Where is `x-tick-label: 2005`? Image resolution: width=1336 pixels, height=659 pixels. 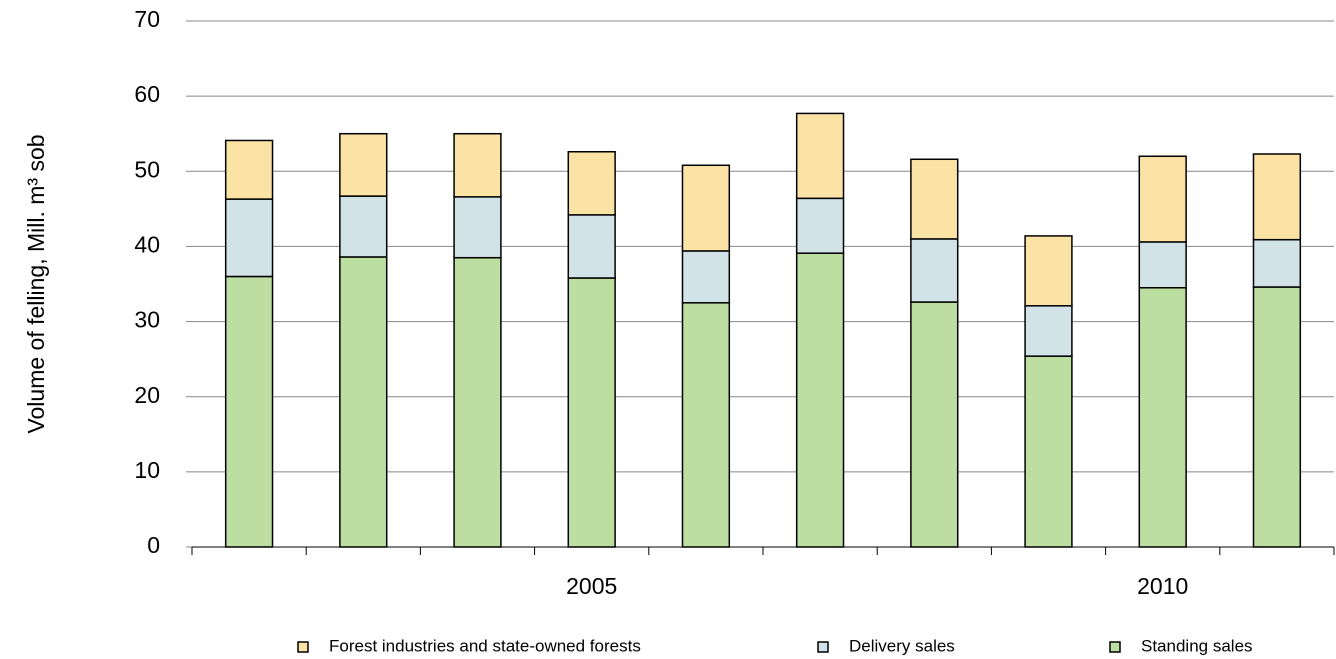
x-tick-label: 2005 is located at coordinates (591, 586).